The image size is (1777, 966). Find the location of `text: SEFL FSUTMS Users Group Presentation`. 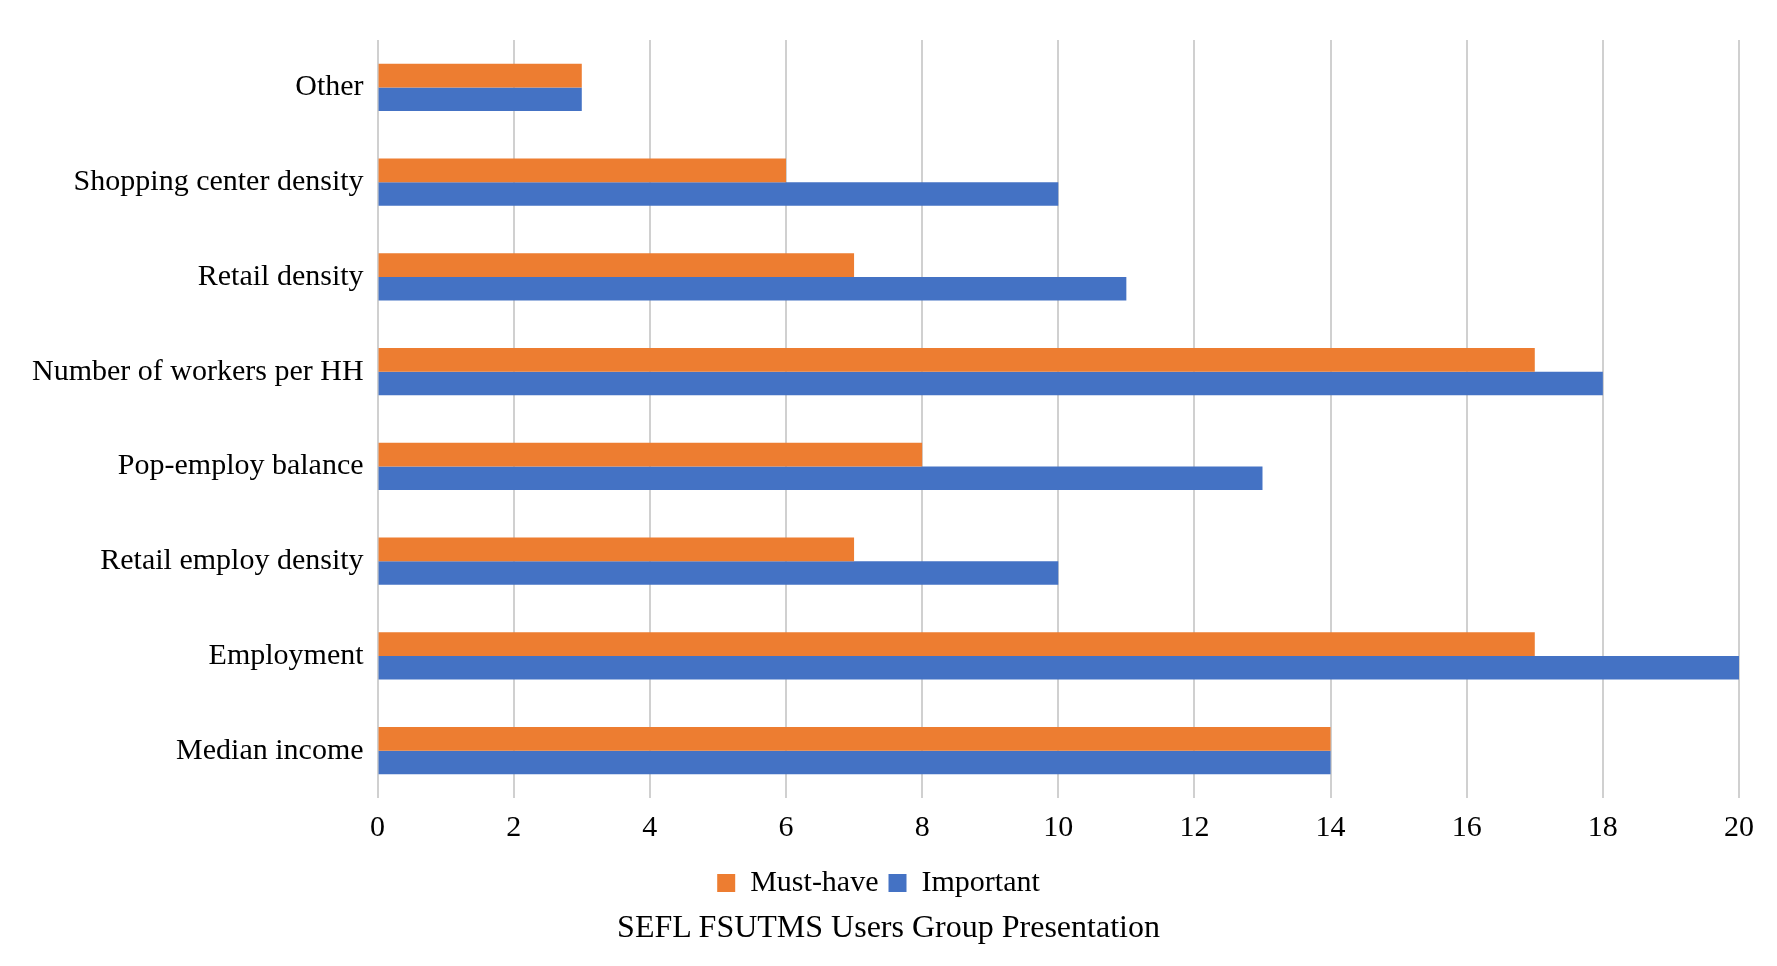

text: SEFL FSUTMS Users Group Presentation is located at coordinates (888, 926).